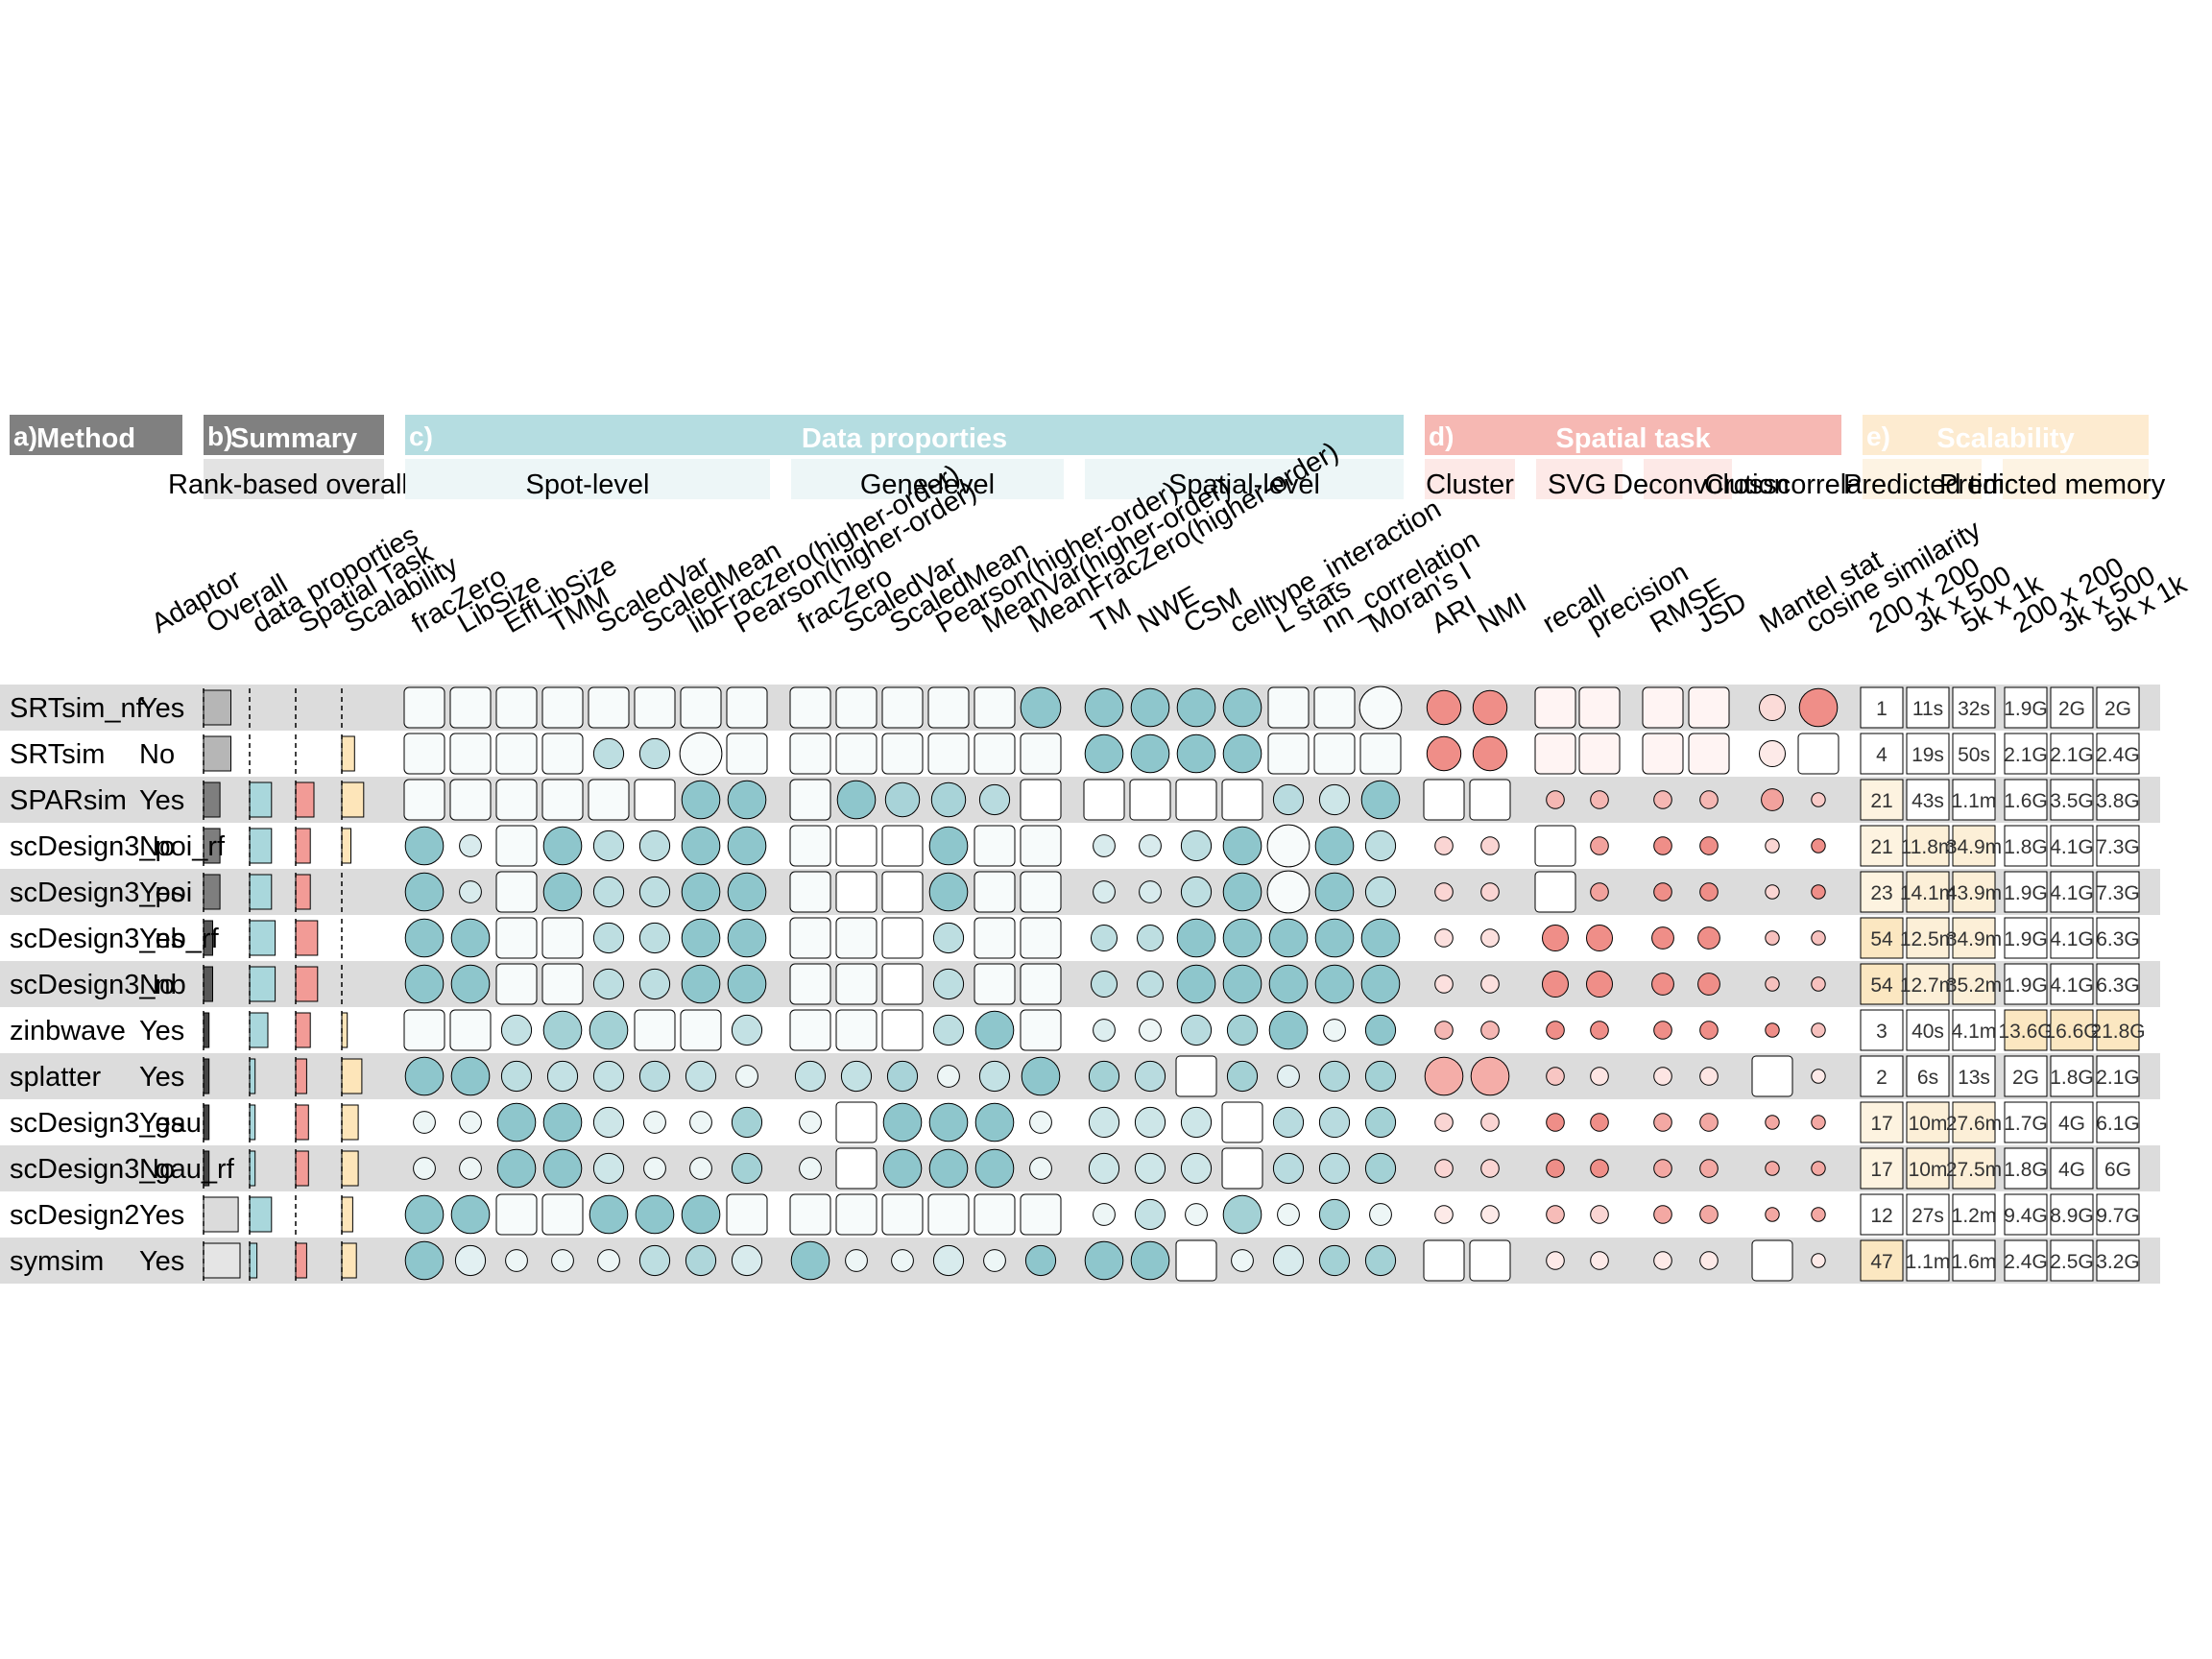 The image size is (2212, 1659). Describe the element at coordinates (1441, 436) in the screenshot. I see `group-letter-d: d)` at that location.